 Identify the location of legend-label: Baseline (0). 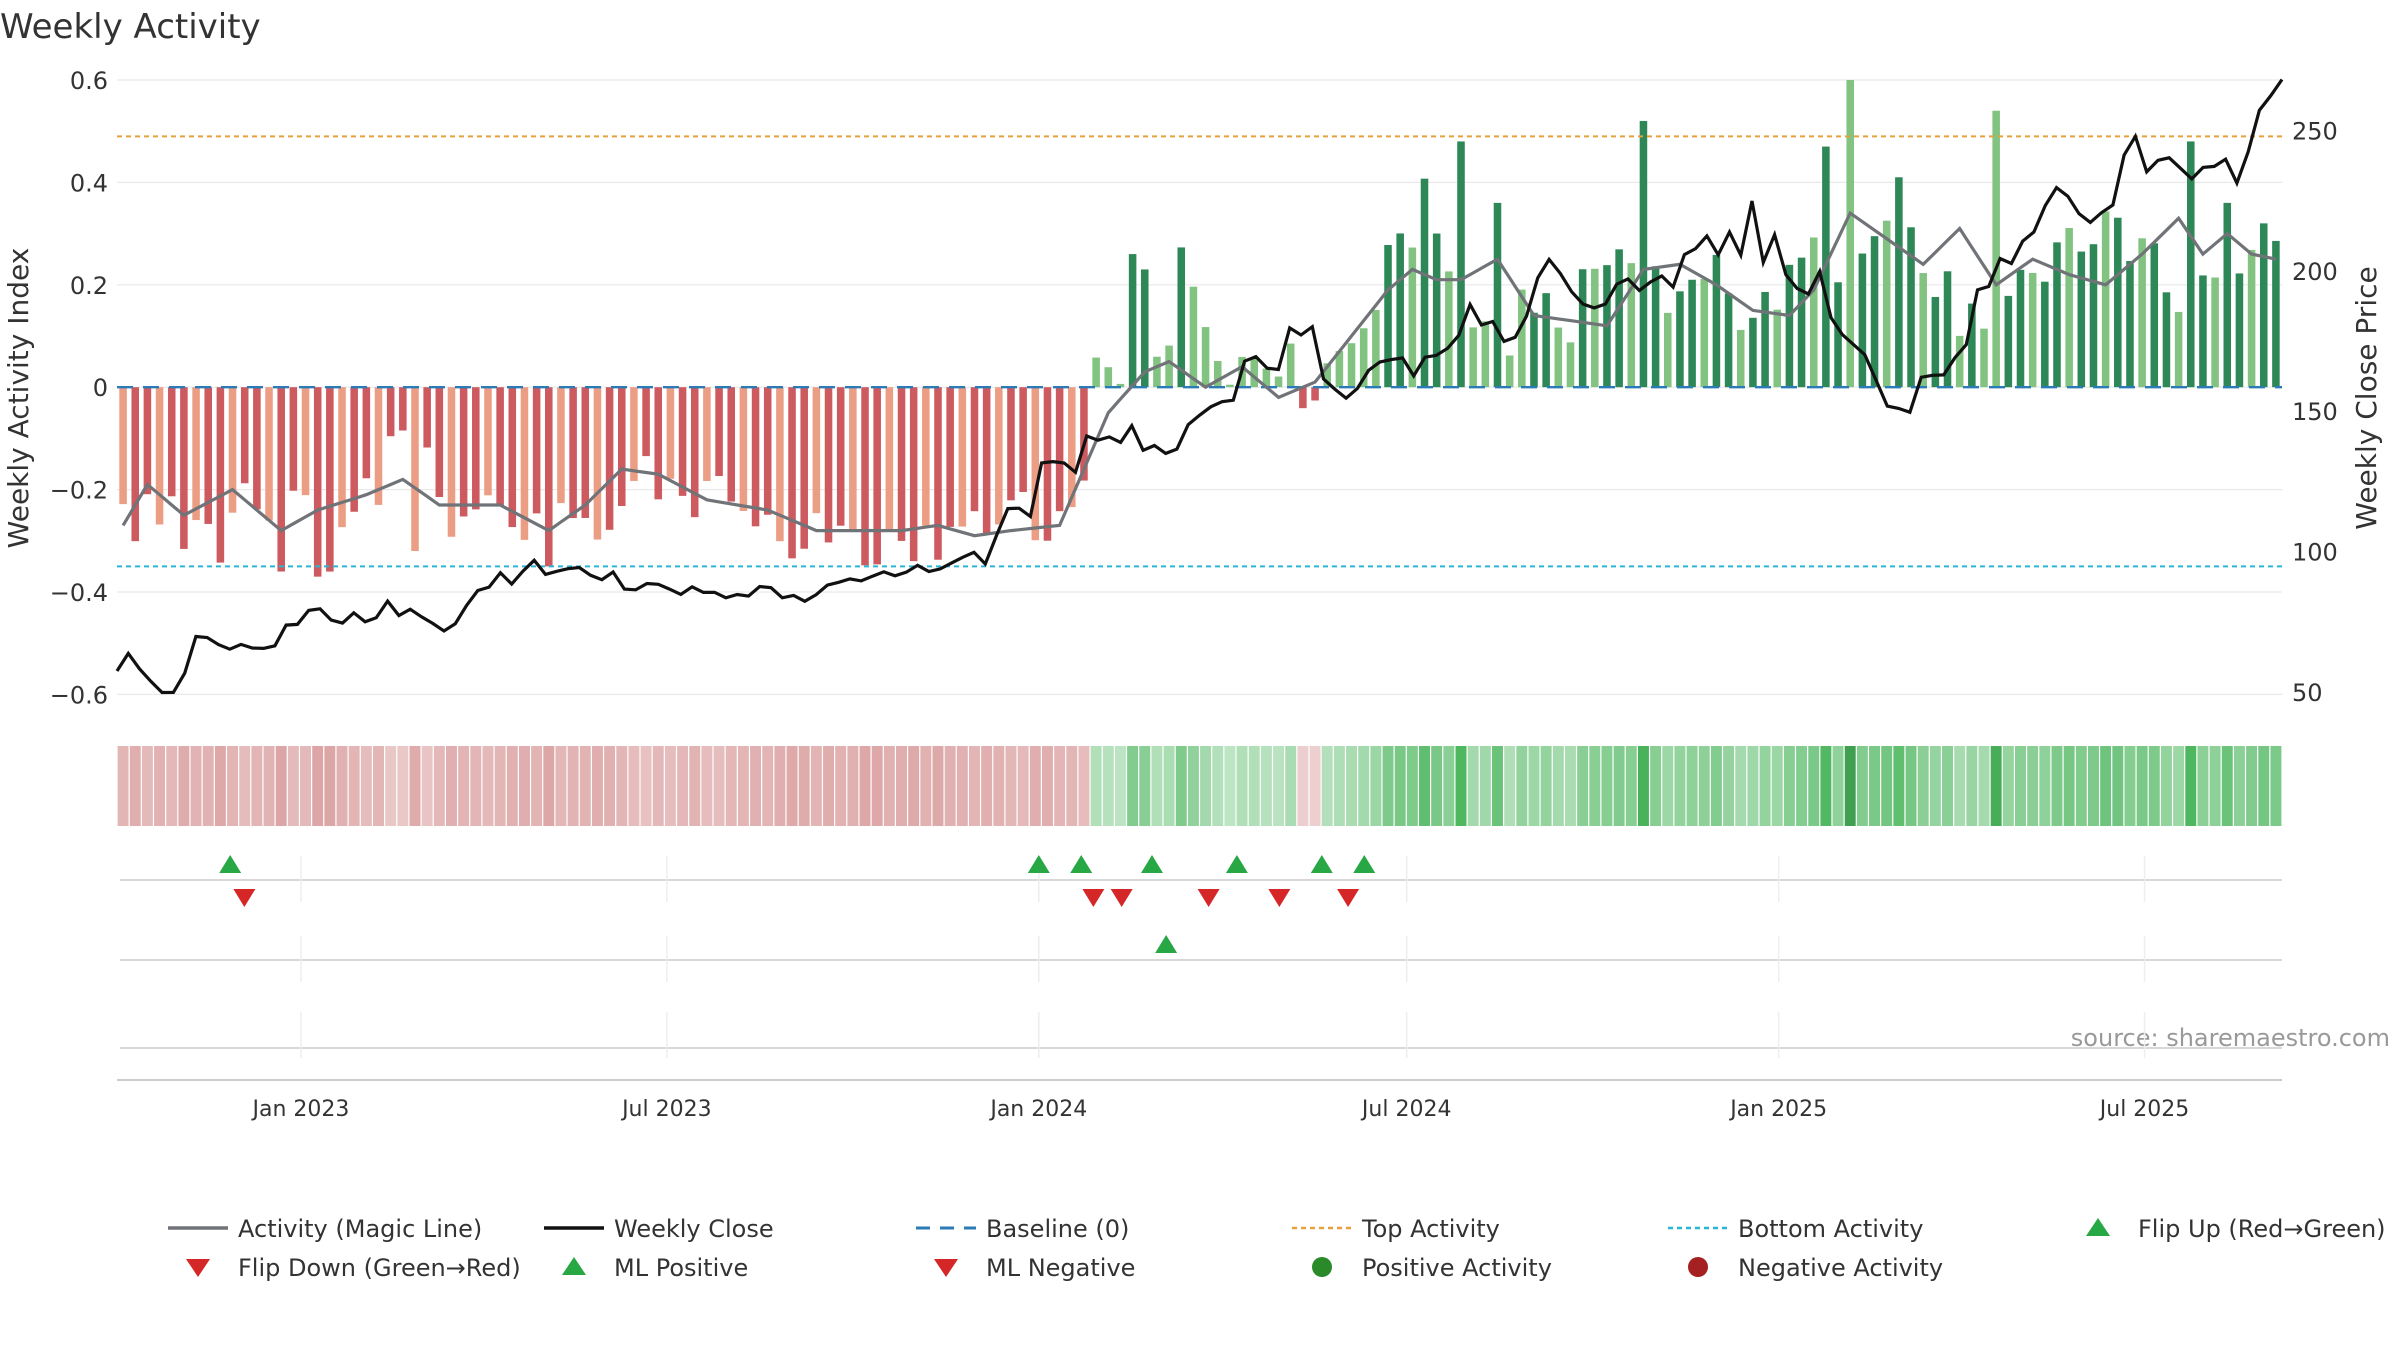
(1057, 1229).